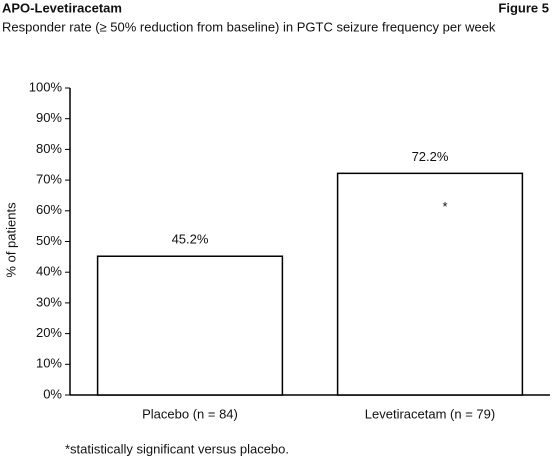  I want to click on y-tick-label: 70%, so click(49, 179).